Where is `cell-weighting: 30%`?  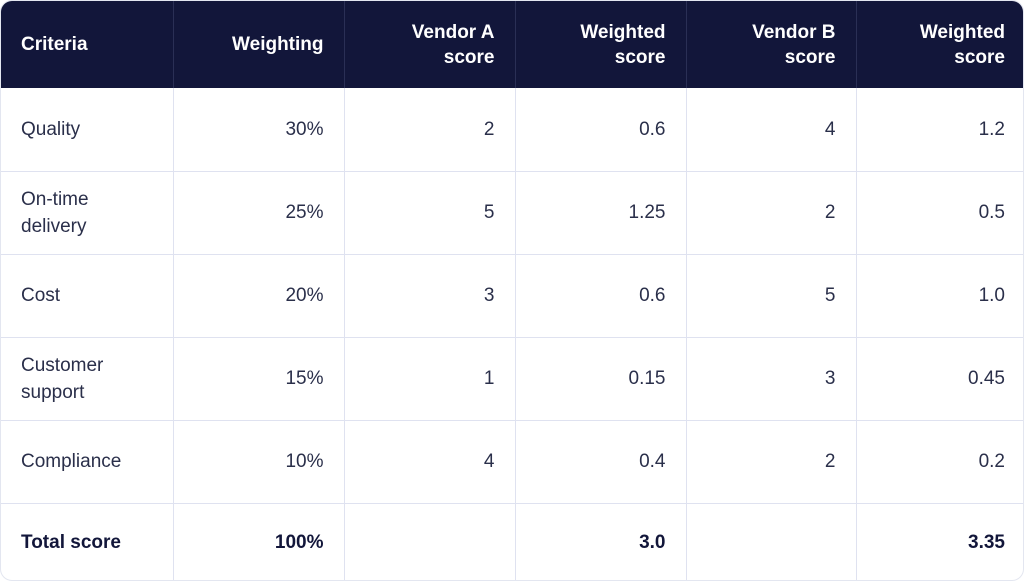 cell-weighting: 30% is located at coordinates (259, 130).